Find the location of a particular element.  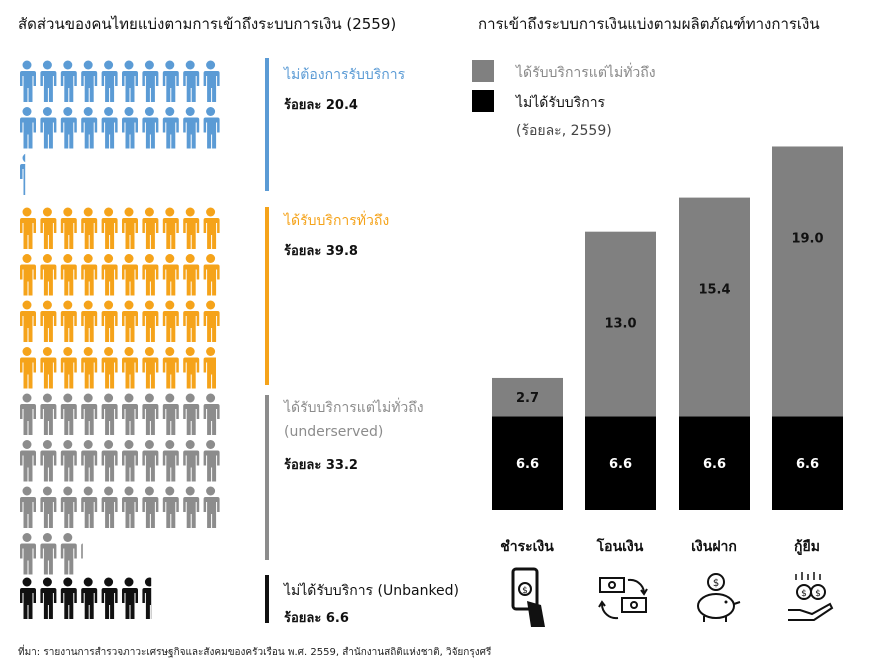

data-label: 6.6 is located at coordinates (714, 464).